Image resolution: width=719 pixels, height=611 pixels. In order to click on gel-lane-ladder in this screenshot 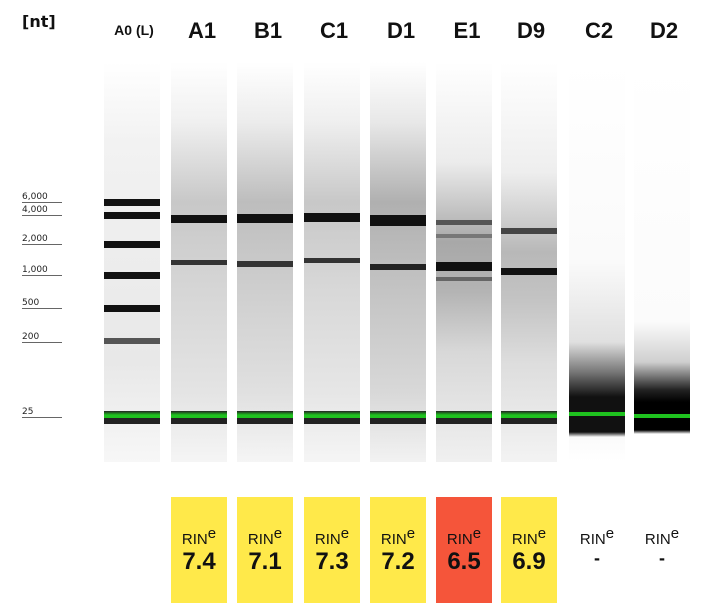, I will do `click(132, 262)`.